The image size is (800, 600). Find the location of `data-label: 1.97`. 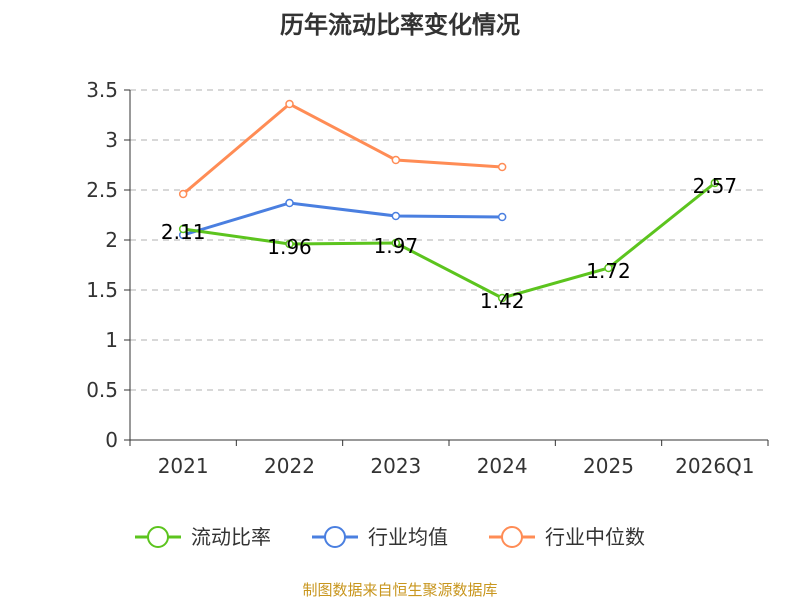

data-label: 1.97 is located at coordinates (396, 246).